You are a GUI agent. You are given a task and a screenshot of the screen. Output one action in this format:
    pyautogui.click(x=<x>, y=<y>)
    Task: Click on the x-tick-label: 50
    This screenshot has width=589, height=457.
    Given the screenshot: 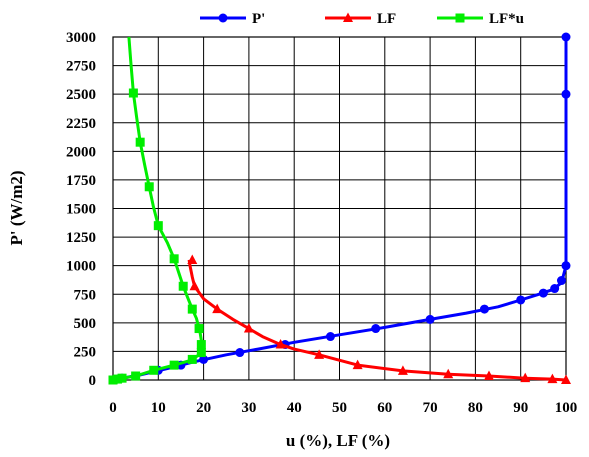 What is the action you would take?
    pyautogui.click(x=339, y=408)
    